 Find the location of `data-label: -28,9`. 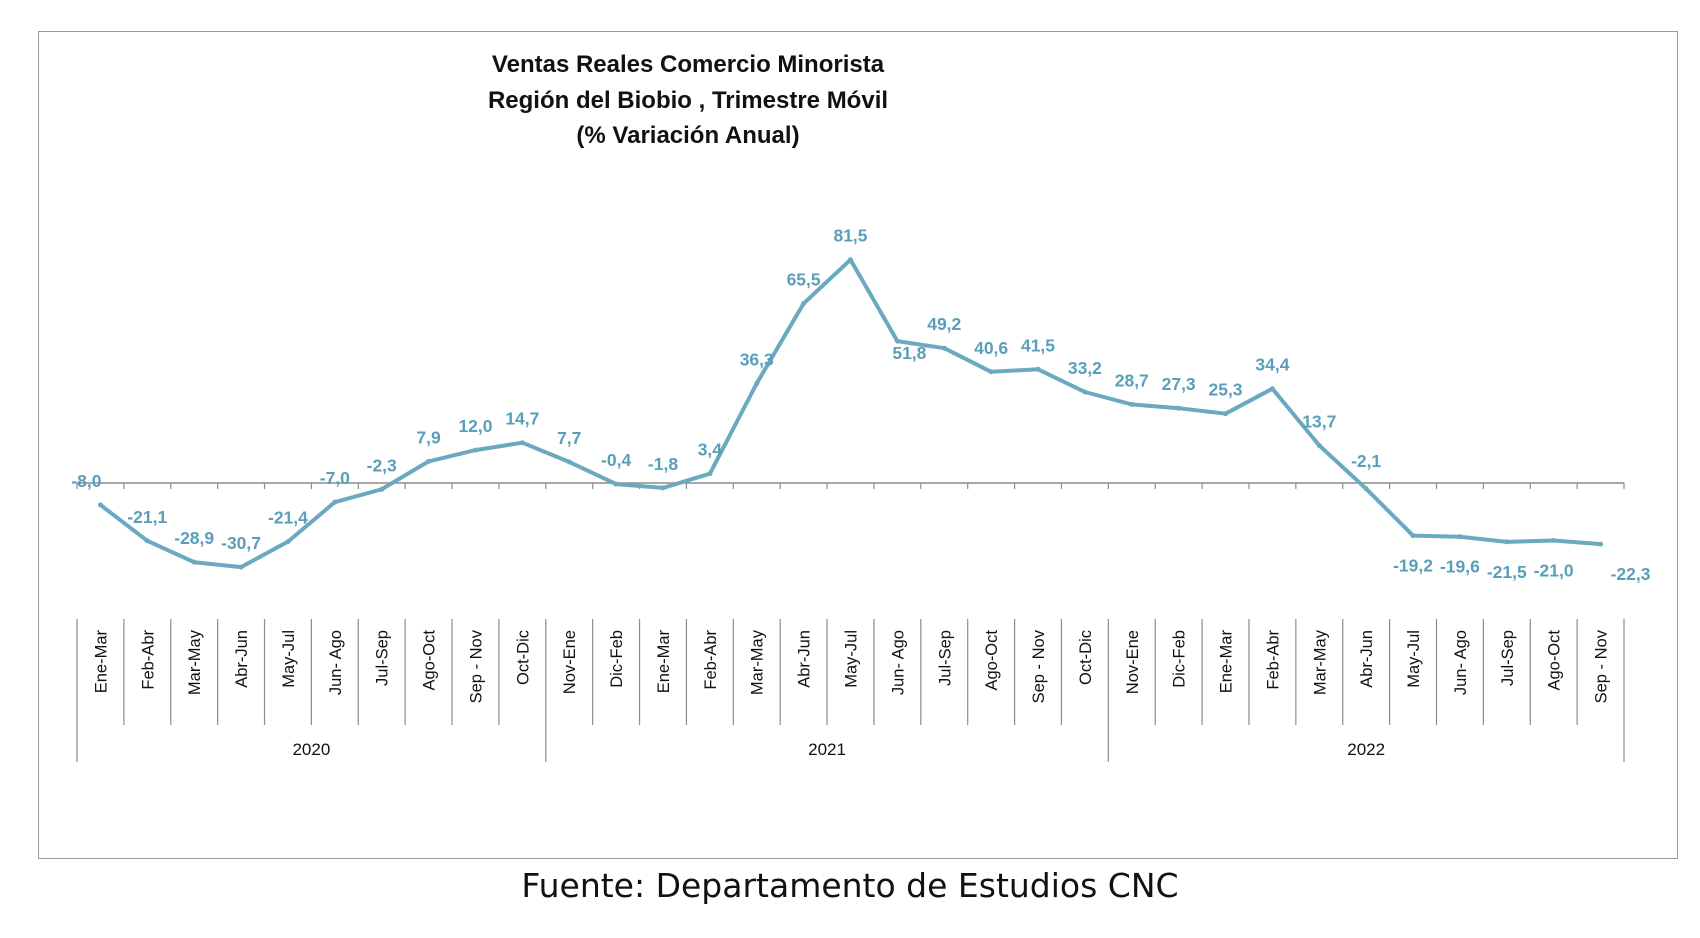

data-label: -28,9 is located at coordinates (194, 538).